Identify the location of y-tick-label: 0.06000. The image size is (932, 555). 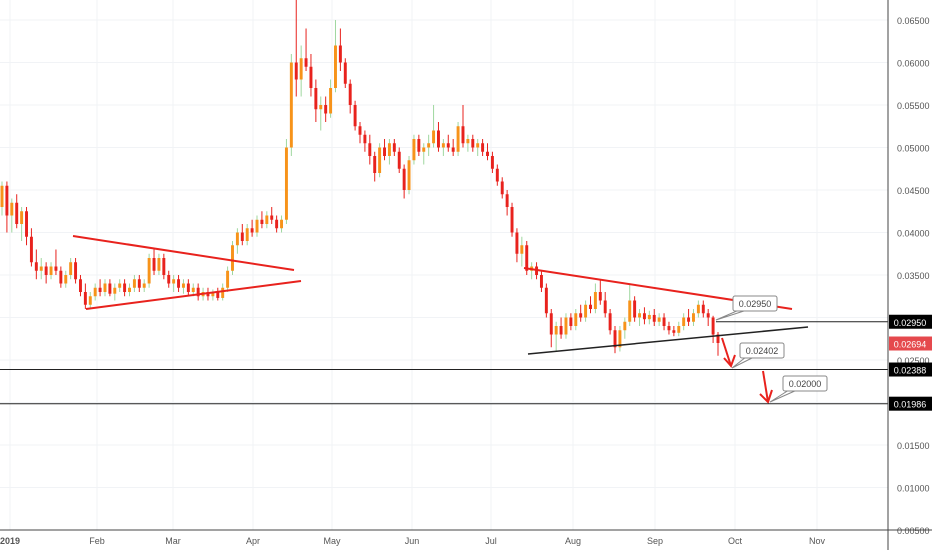
(913, 64).